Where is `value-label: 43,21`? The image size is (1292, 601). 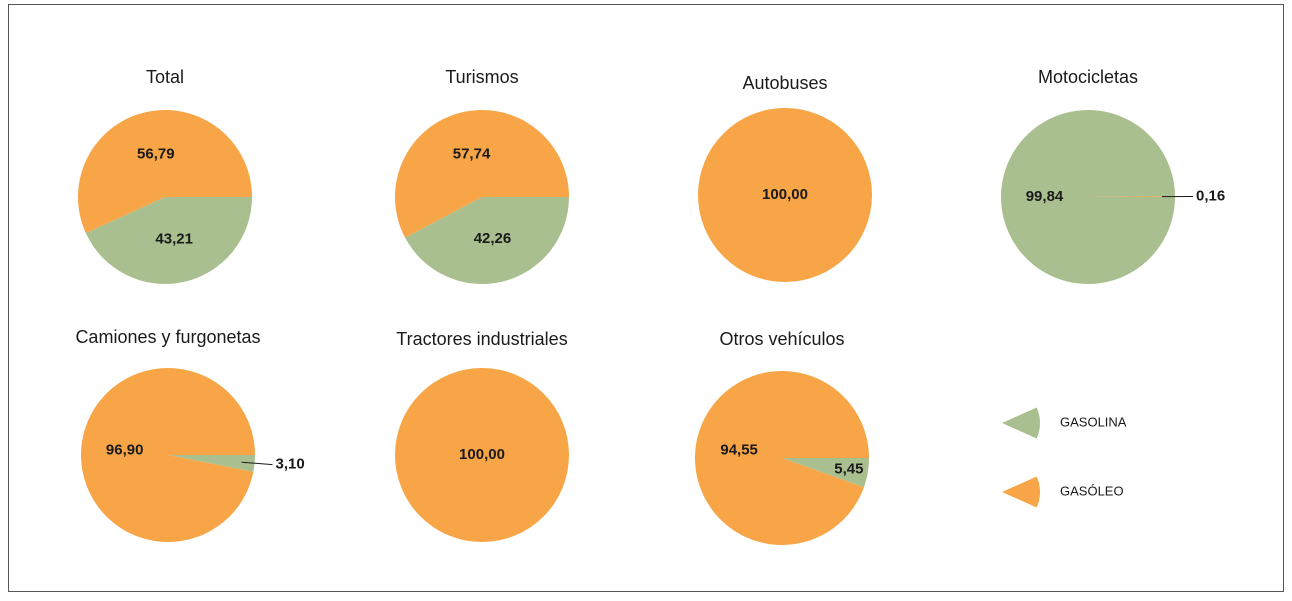
value-label: 43,21 is located at coordinates (174, 238).